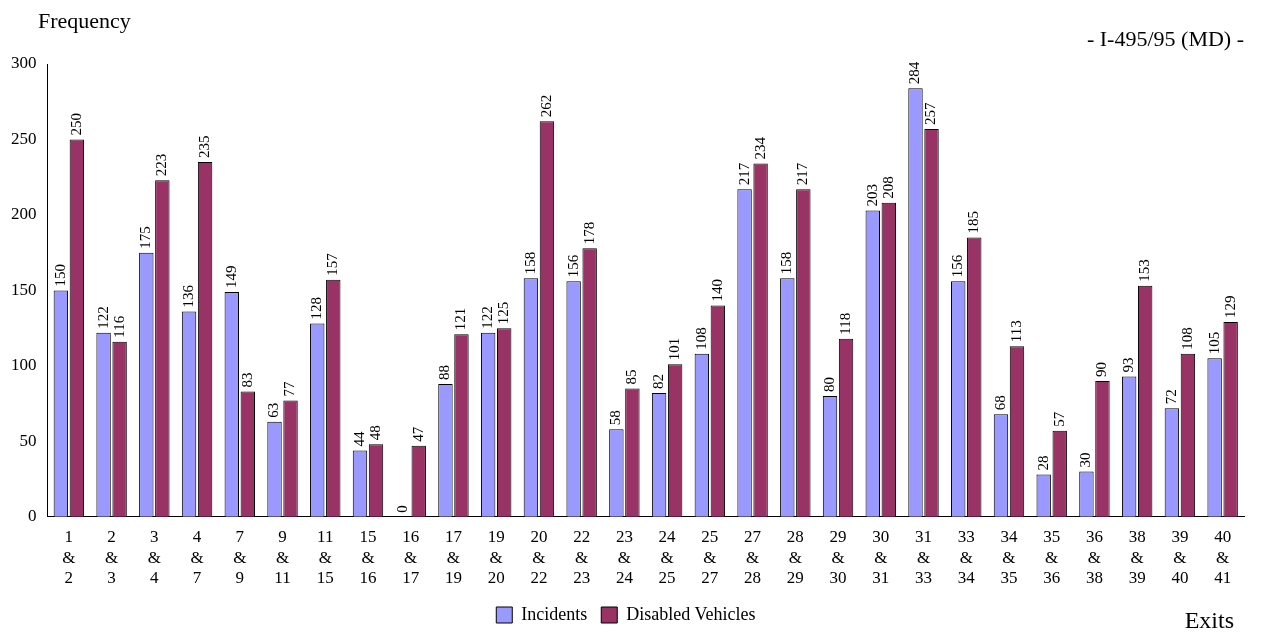 The width and height of the screenshot is (1272, 642). Describe the element at coordinates (828, 385) in the screenshot. I see `data-label: 80` at that location.